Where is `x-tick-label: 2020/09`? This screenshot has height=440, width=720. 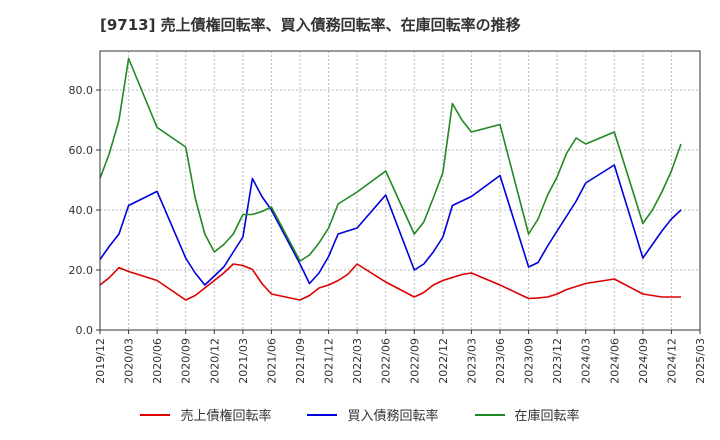 x-tick-label: 2020/09 is located at coordinates (186, 361).